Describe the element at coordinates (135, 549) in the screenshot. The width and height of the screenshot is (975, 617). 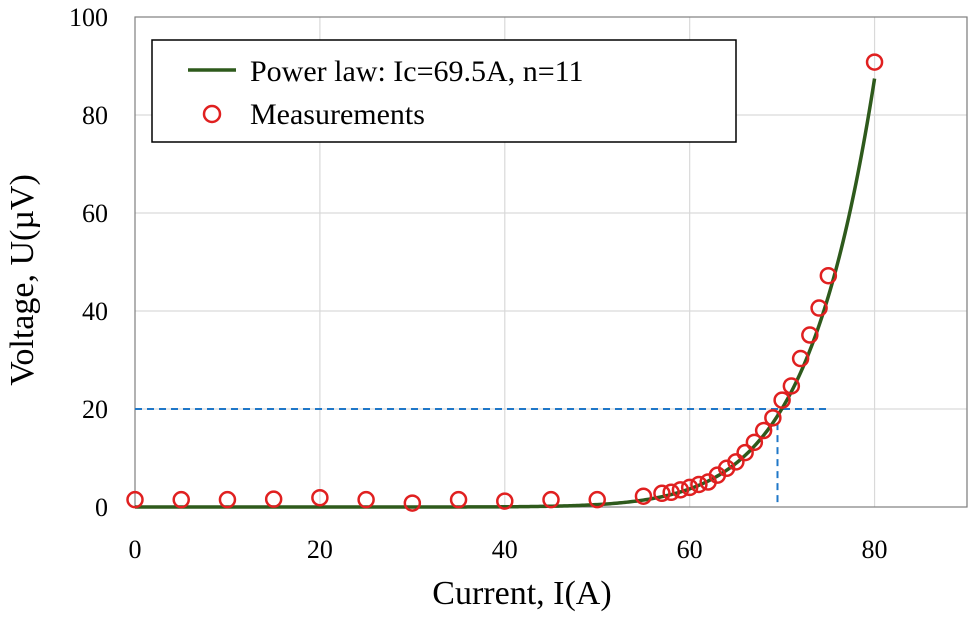
I see `x-tick-label: 0` at that location.